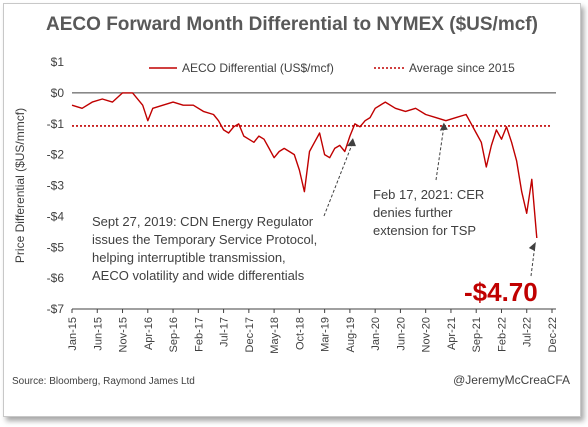 Image resolution: width=588 pixels, height=427 pixels. Describe the element at coordinates (124, 334) in the screenshot. I see `x-tick-label: Nov-15` at that location.